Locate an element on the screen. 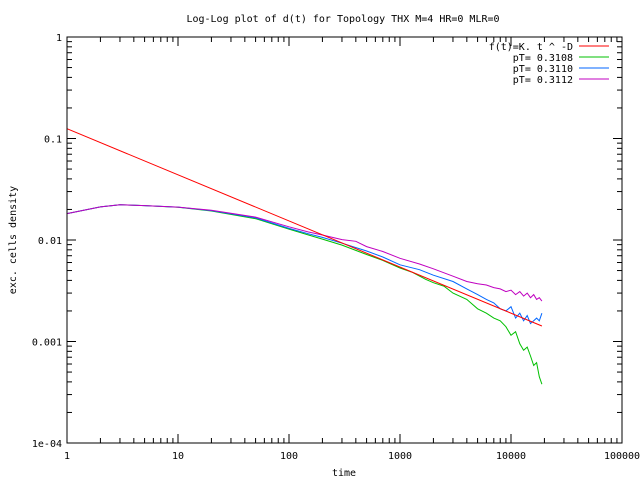  x-tick-label: 1 is located at coordinates (67, 456).